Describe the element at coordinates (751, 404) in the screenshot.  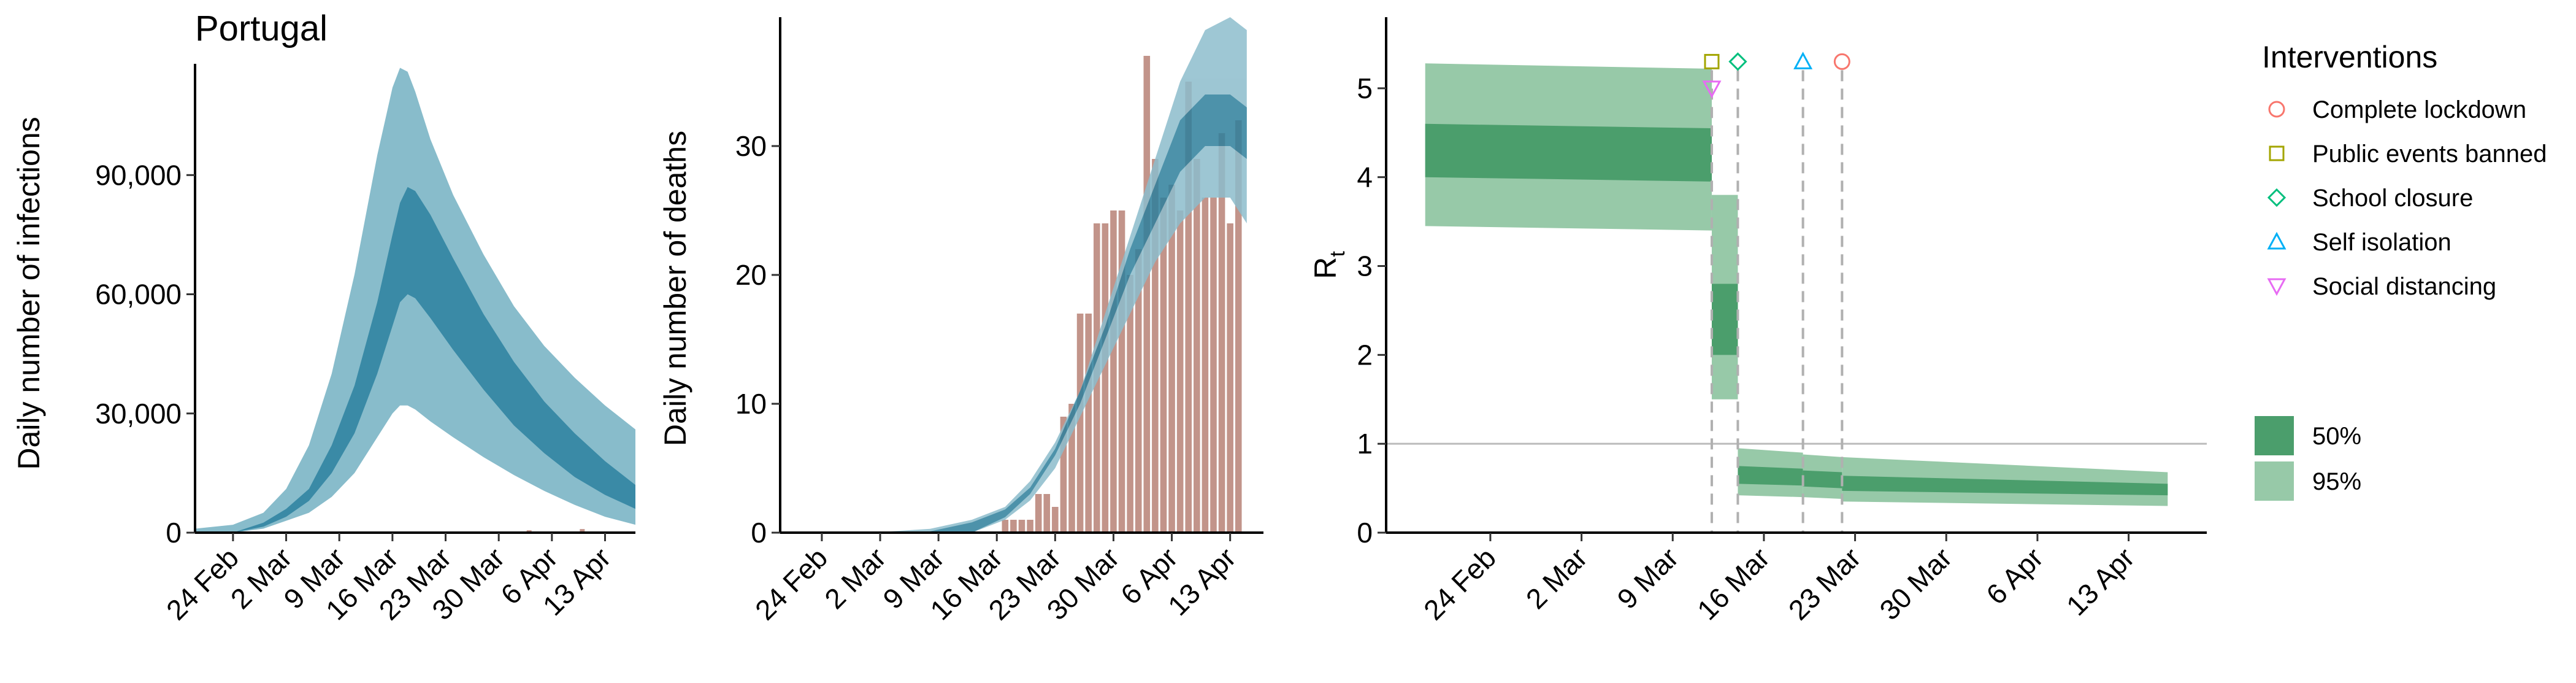
I see `deaths-y-tick-label: 10` at that location.